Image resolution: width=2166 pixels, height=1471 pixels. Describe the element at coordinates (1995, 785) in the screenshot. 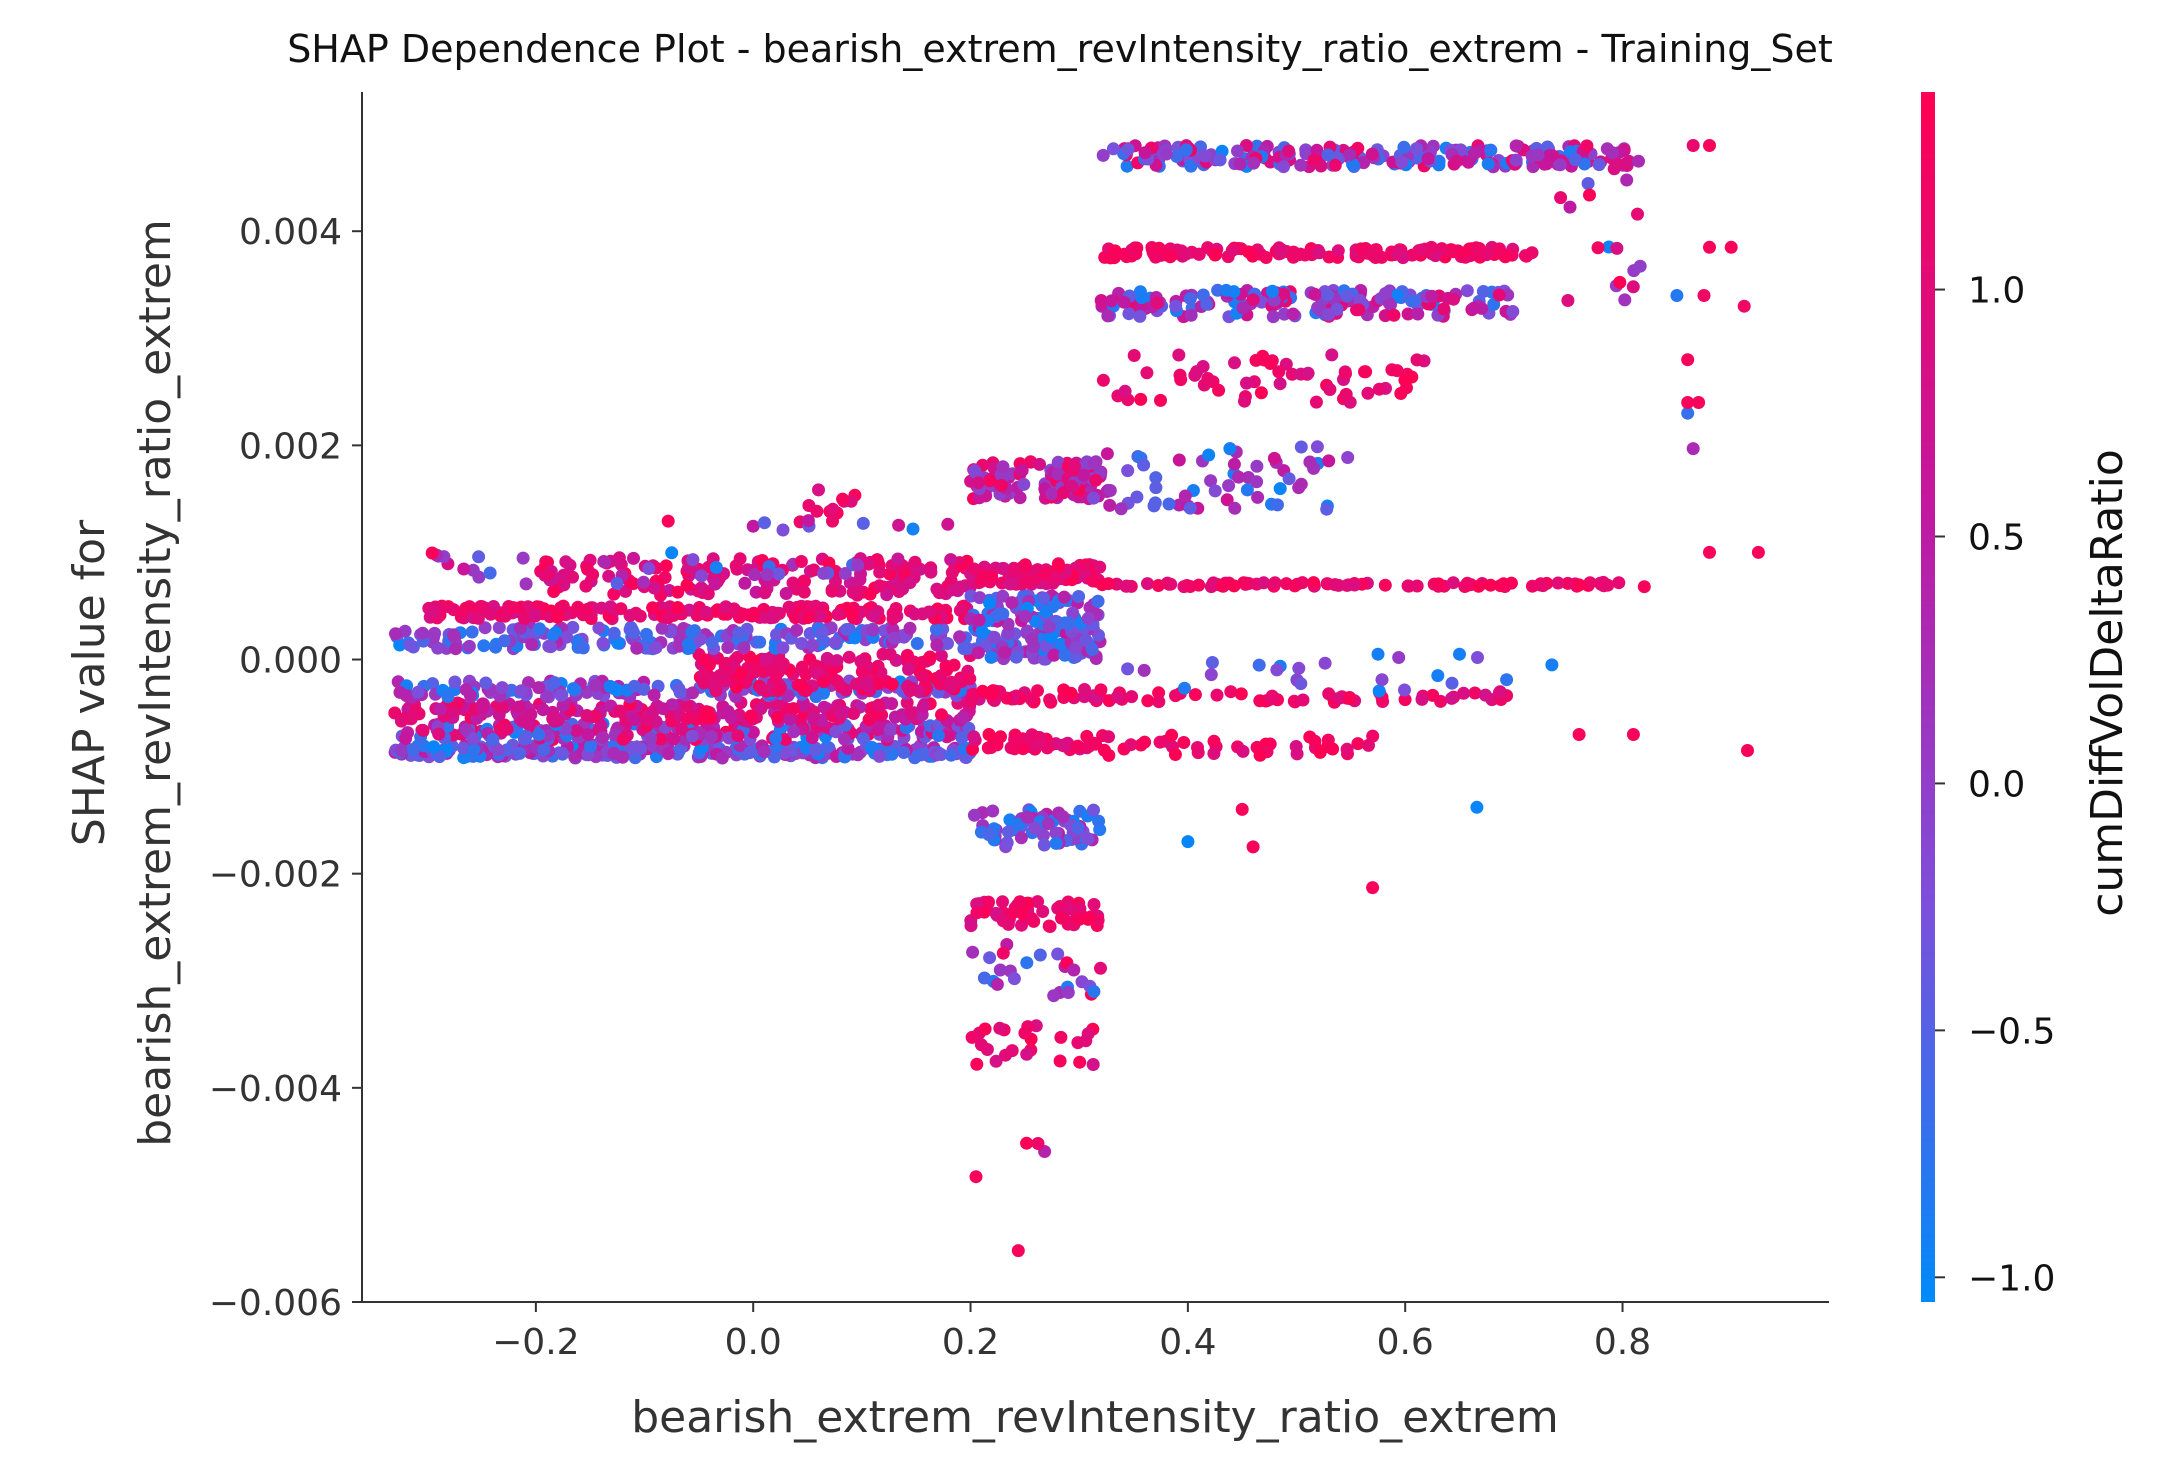

I see `colorbar-ticks: 1.0 0.5 0.0 −0.5 −1.0` at that location.